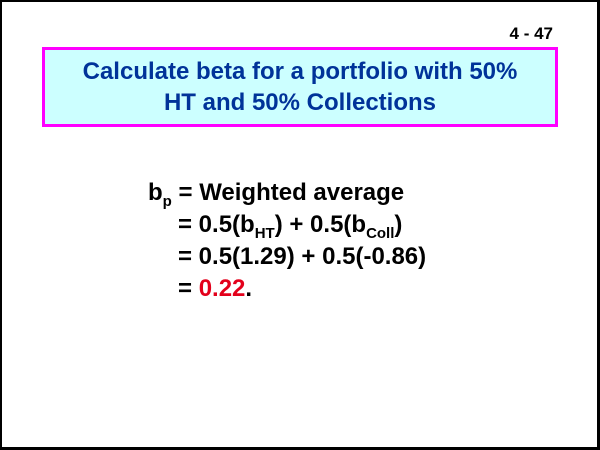  What do you see at coordinates (188, 288) in the screenshot?
I see `result-prefix: =` at bounding box center [188, 288].